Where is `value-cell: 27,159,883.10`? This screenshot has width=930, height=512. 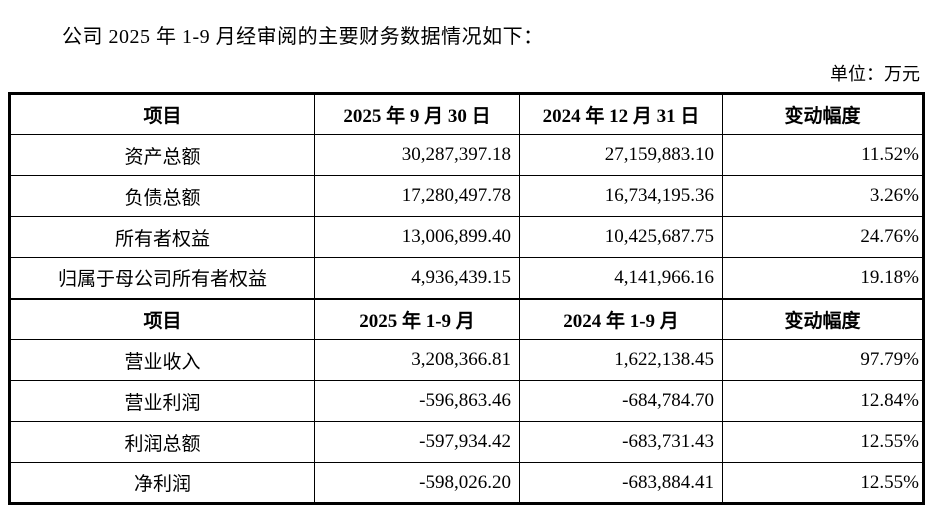 value-cell: 27,159,883.10 is located at coordinates (621, 155).